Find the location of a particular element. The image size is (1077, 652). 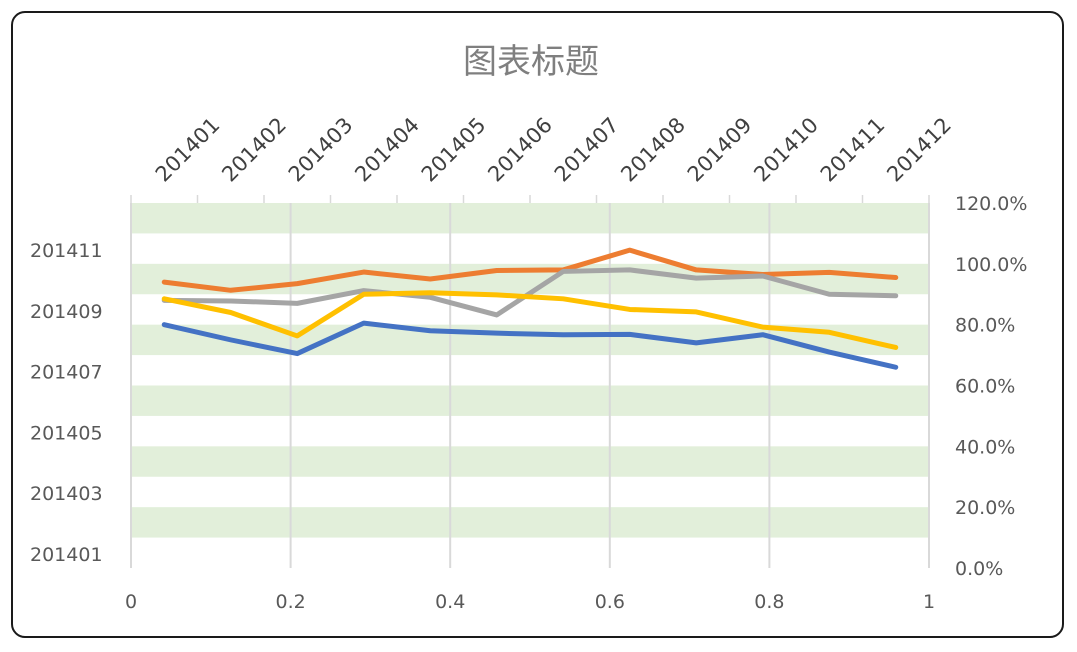

top-axis-tick-label: 201404 is located at coordinates (387, 150).